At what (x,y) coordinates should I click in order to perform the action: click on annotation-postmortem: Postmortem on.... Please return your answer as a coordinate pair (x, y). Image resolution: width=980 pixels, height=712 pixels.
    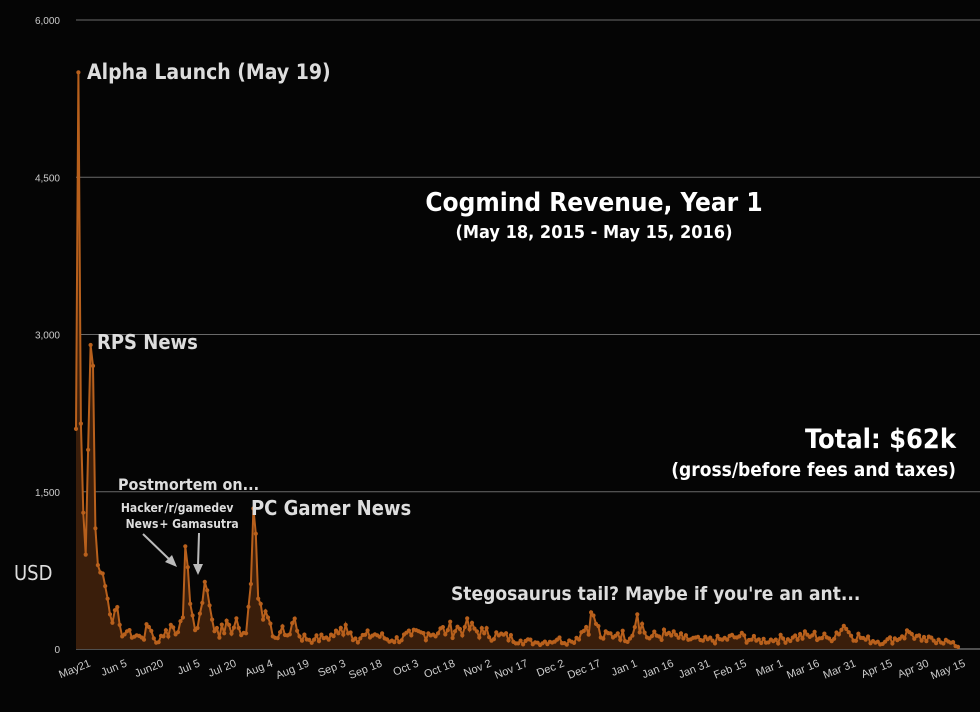
    Looking at the image, I should click on (188, 484).